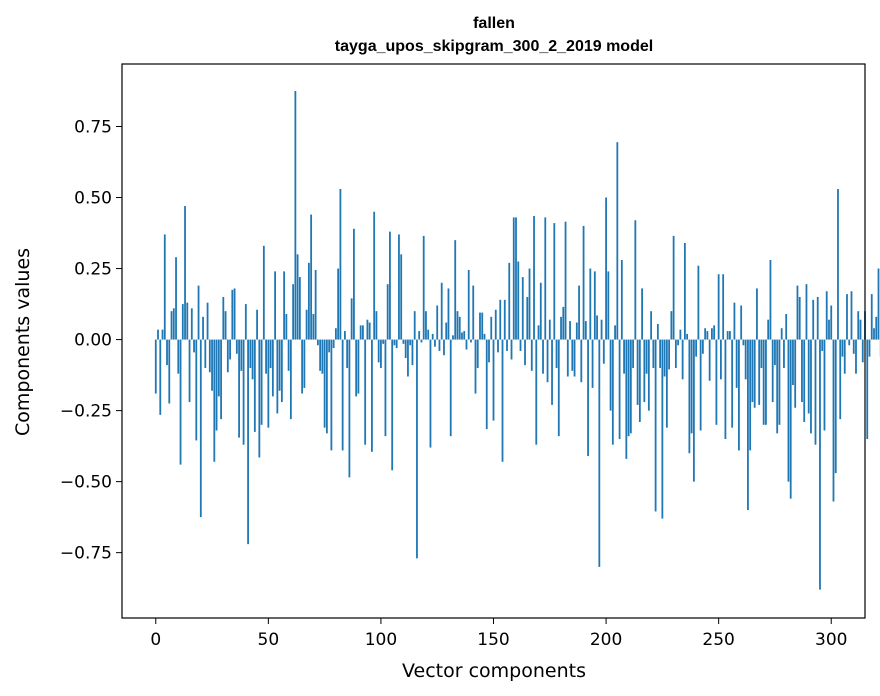 Image resolution: width=880 pixels, height=696 pixels. I want to click on y-axis-ticks: −0.75 −0.50 −0.25 0.00 0.25 0.50 0.75, so click(91, 341).